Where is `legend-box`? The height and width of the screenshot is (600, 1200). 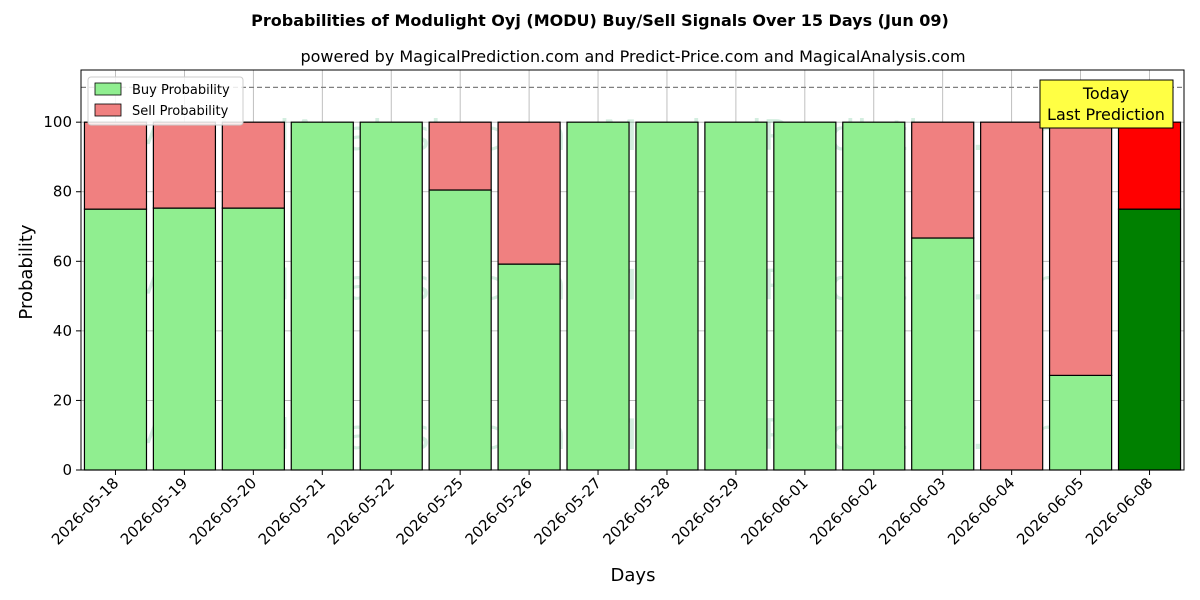 legend-box is located at coordinates (165, 101).